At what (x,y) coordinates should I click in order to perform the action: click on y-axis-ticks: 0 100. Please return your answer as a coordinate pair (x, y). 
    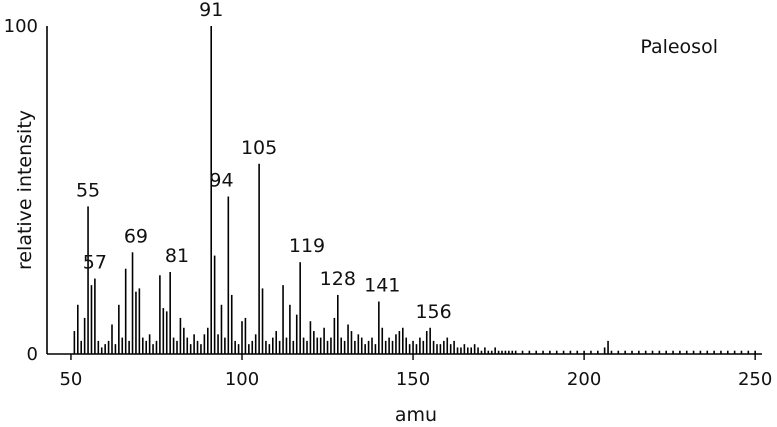
    Looking at the image, I should click on (21, 190).